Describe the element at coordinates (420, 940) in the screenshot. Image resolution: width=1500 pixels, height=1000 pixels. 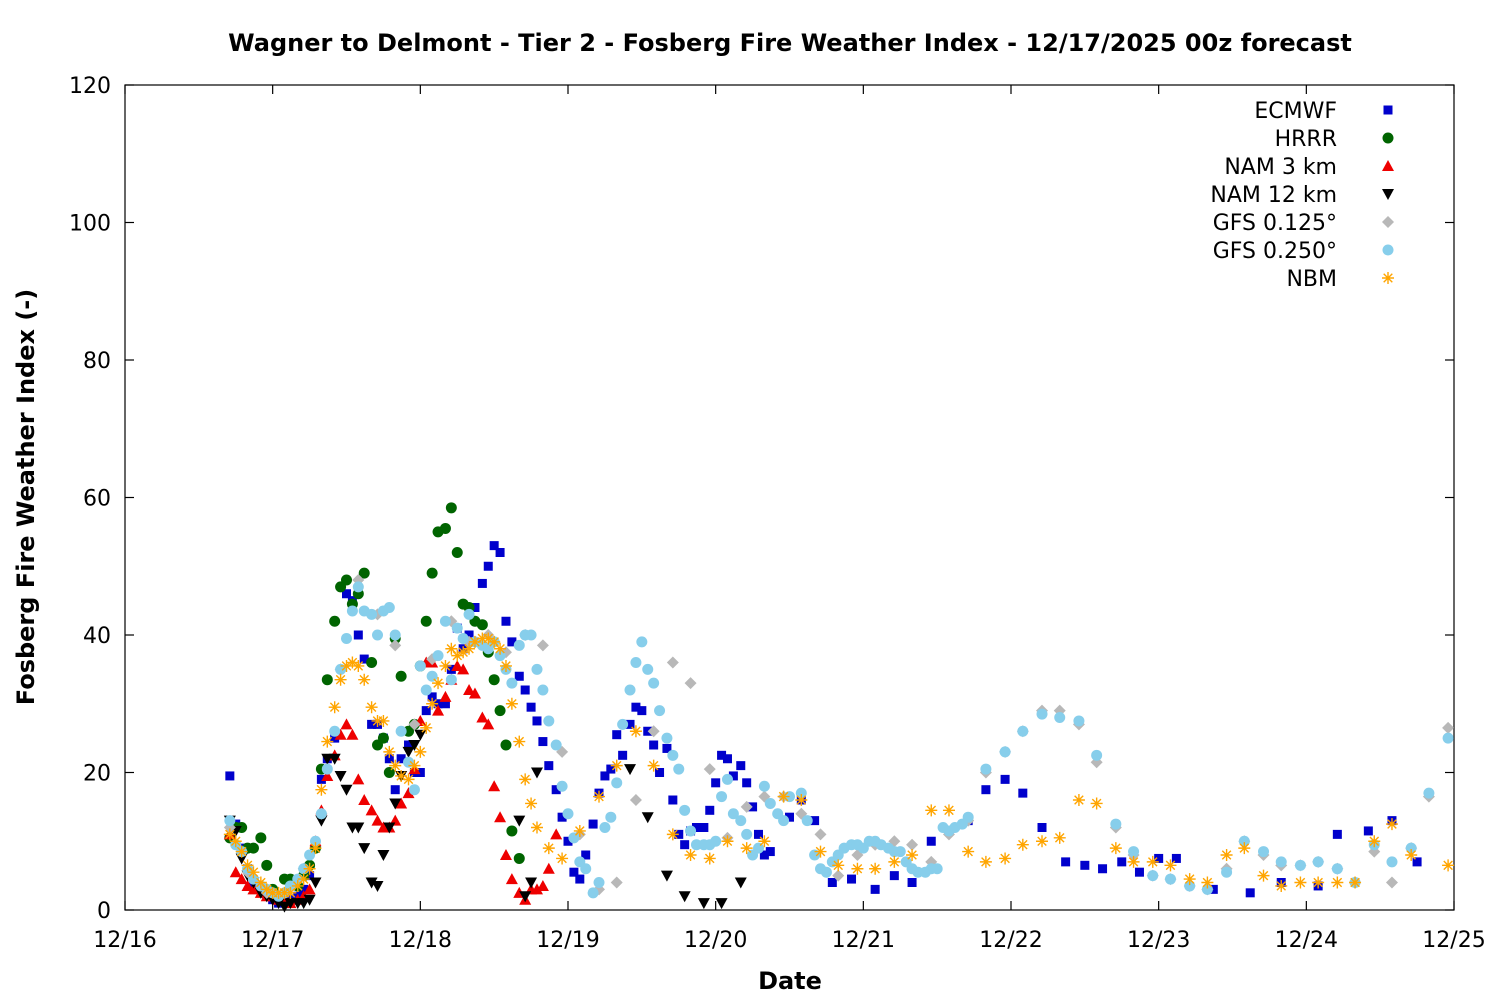
I see `x-tick-label: 12/18` at that location.